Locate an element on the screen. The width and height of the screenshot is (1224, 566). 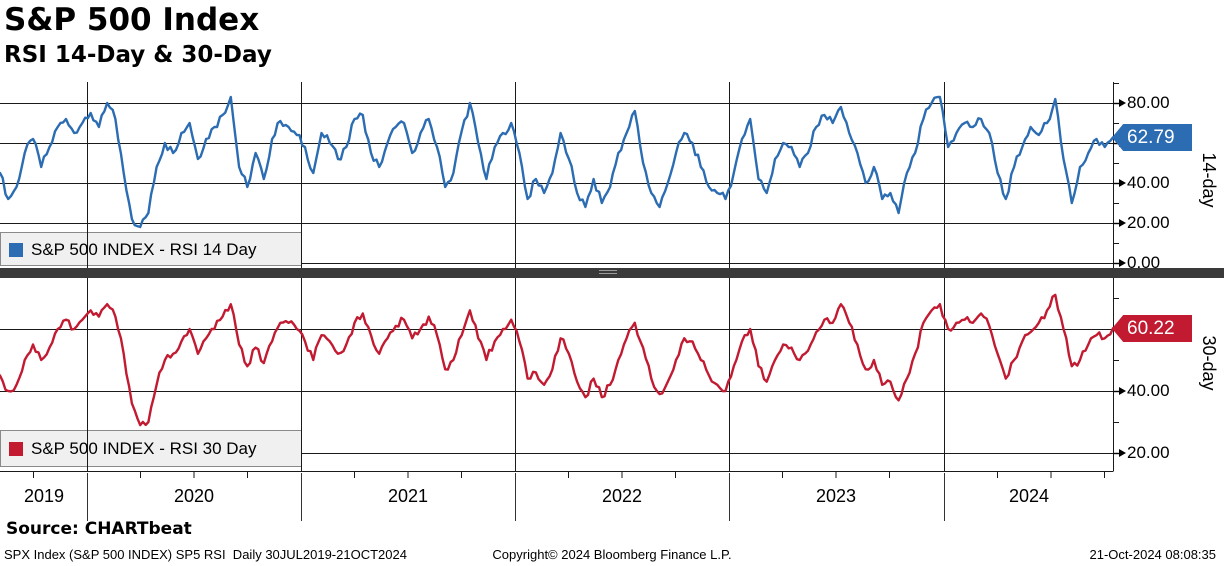
ytick-14day-0: 0.00 is located at coordinates (1144, 262).